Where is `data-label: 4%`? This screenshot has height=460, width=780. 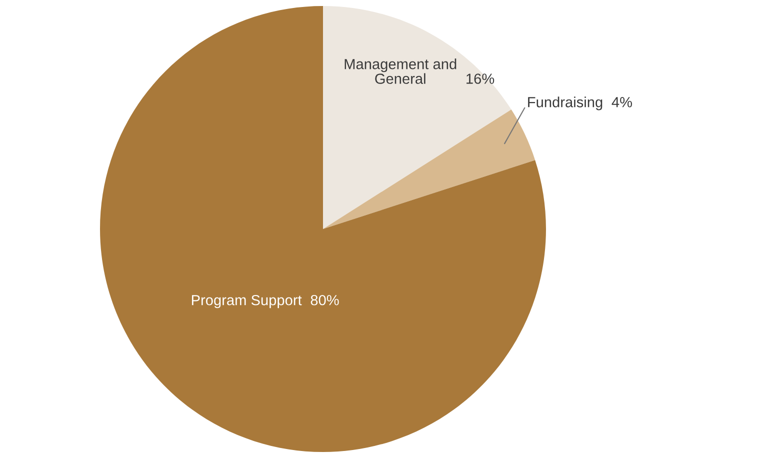 data-label: 4% is located at coordinates (622, 102).